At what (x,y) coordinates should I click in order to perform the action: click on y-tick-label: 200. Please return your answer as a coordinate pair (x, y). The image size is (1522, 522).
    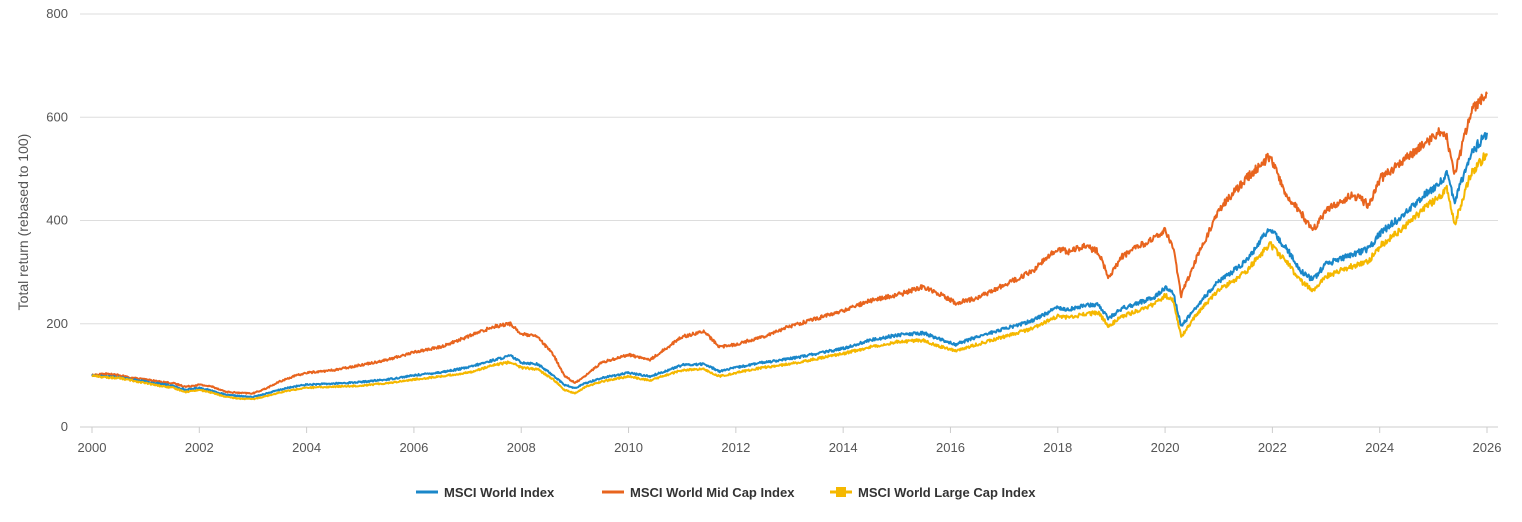
    Looking at the image, I should click on (57, 323).